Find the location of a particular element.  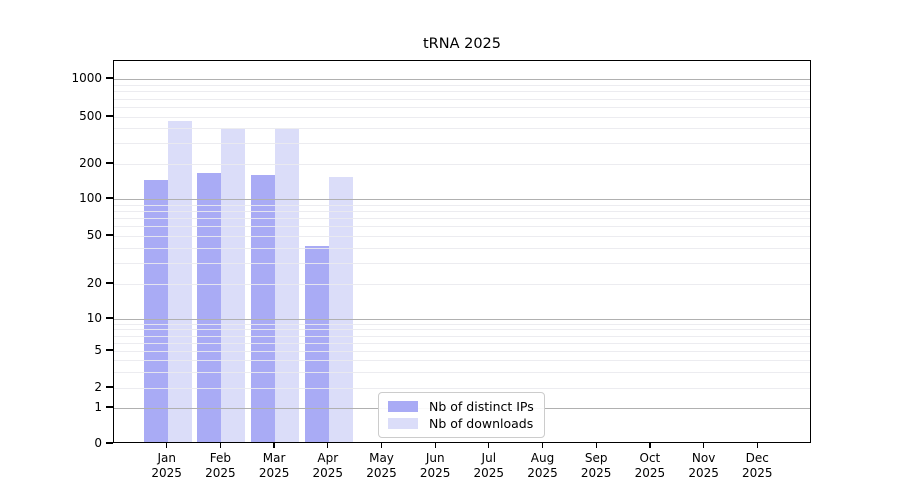

y-tick-label-500: 500 is located at coordinates (90, 116).